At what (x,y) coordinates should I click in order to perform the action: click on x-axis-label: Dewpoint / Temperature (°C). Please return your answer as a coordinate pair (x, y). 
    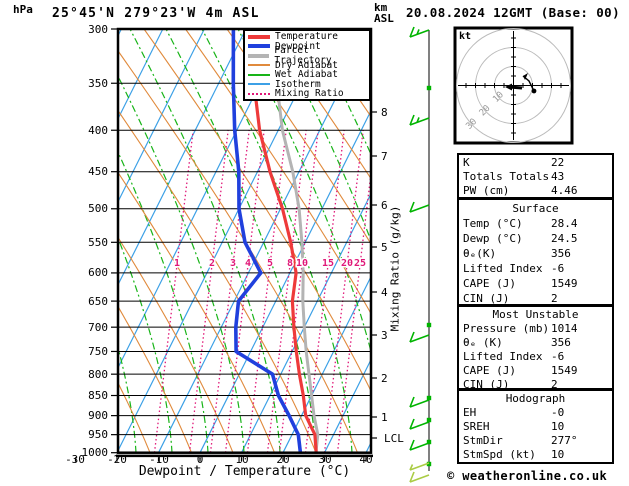
    Looking at the image, I should click on (244, 471).